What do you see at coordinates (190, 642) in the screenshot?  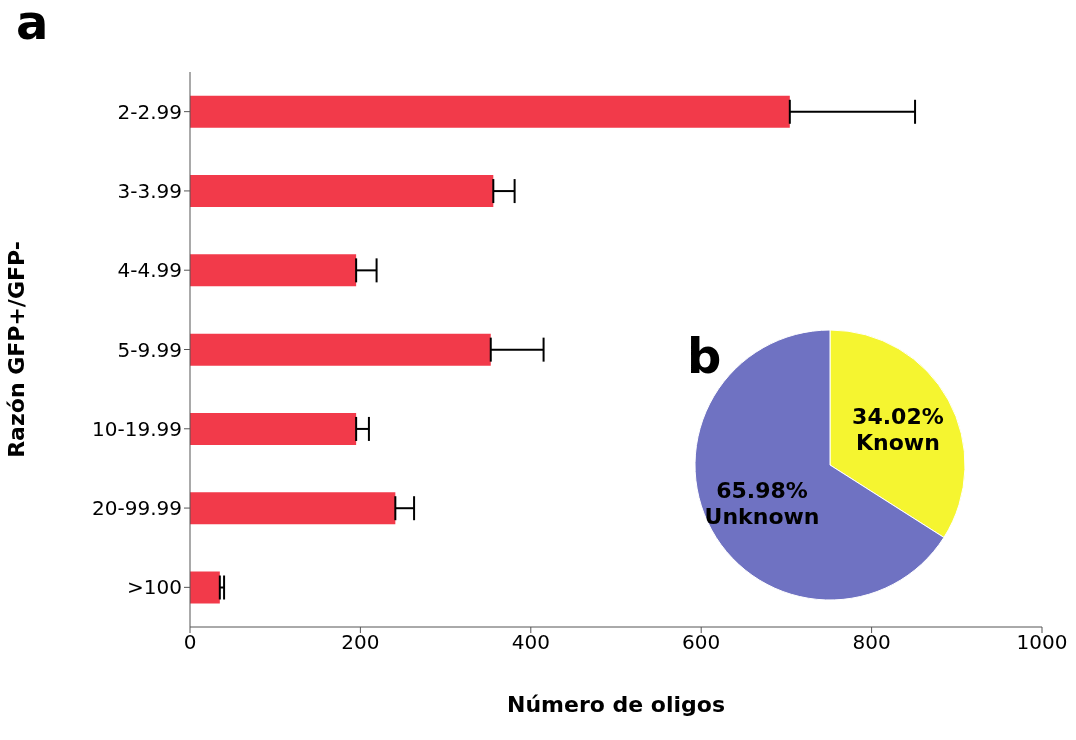 I see `x-tick-label: 0` at bounding box center [190, 642].